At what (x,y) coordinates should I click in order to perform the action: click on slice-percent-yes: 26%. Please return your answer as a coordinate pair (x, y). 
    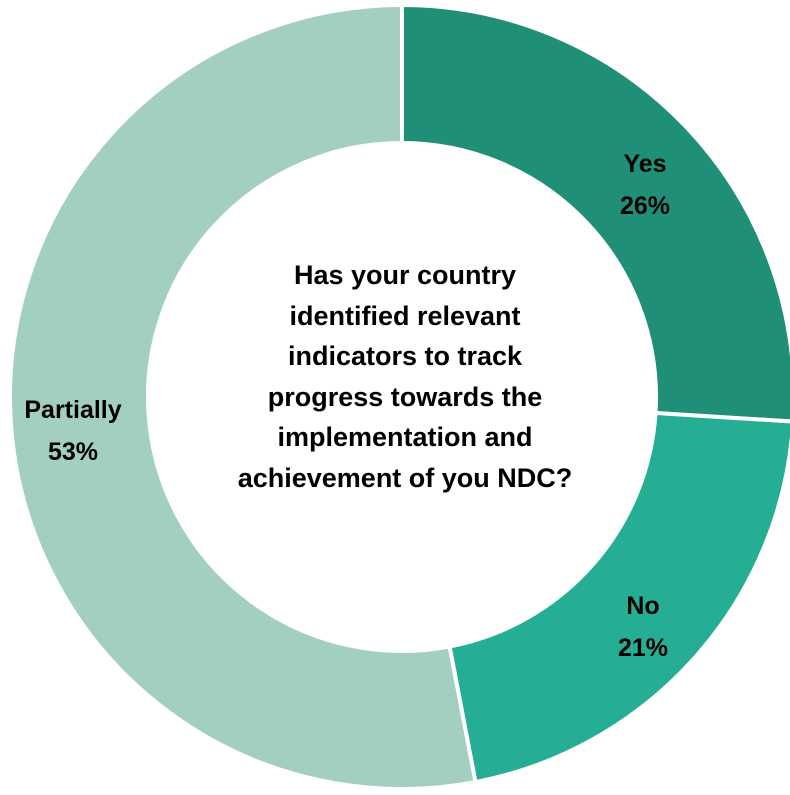
    Looking at the image, I should click on (645, 206).